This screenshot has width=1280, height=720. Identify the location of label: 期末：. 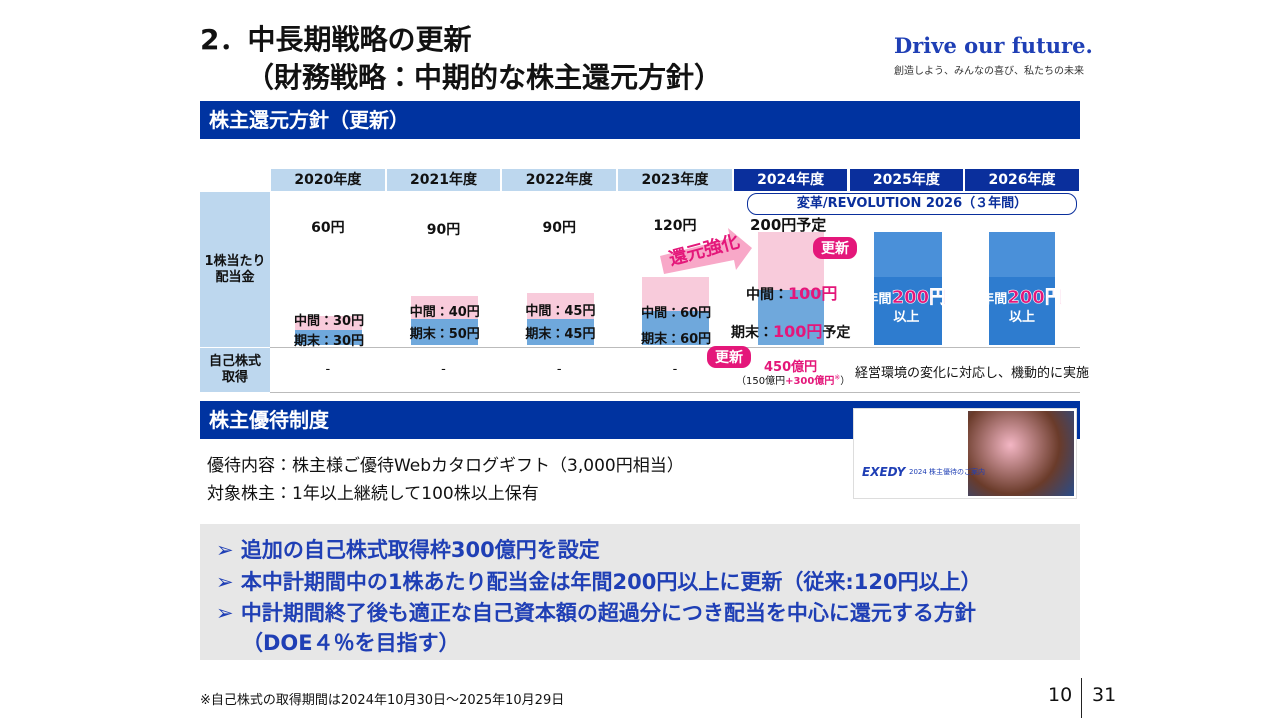
(752, 333).